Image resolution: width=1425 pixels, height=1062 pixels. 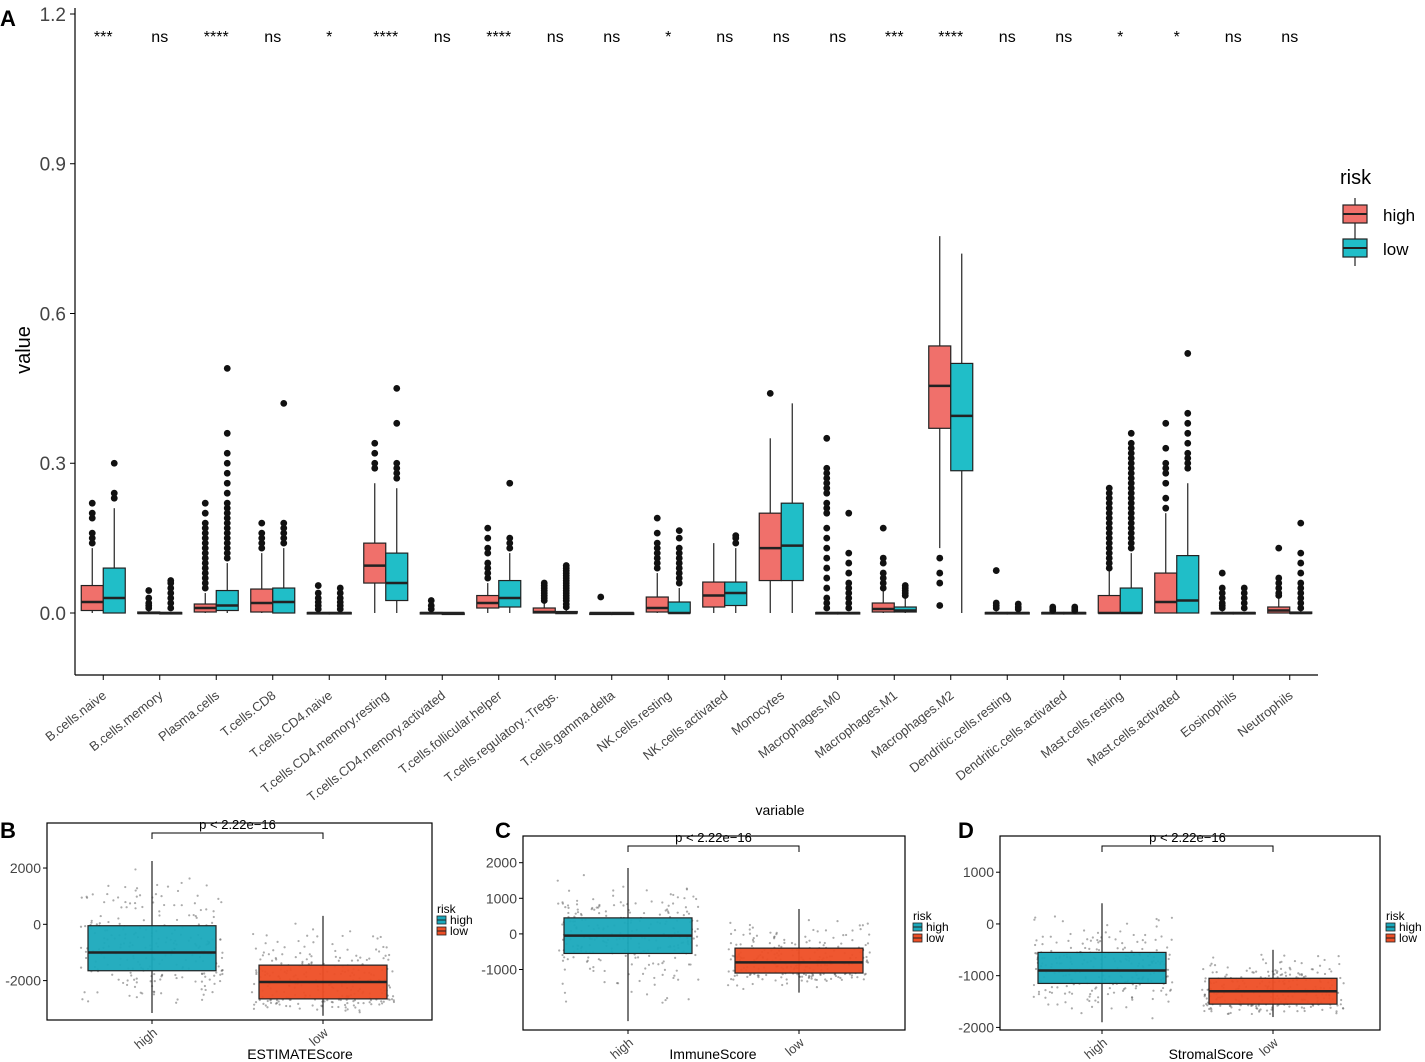 What do you see at coordinates (713, 837) in the screenshot?
I see `panel-c-pvalue-label: p < 2.22e−16` at bounding box center [713, 837].